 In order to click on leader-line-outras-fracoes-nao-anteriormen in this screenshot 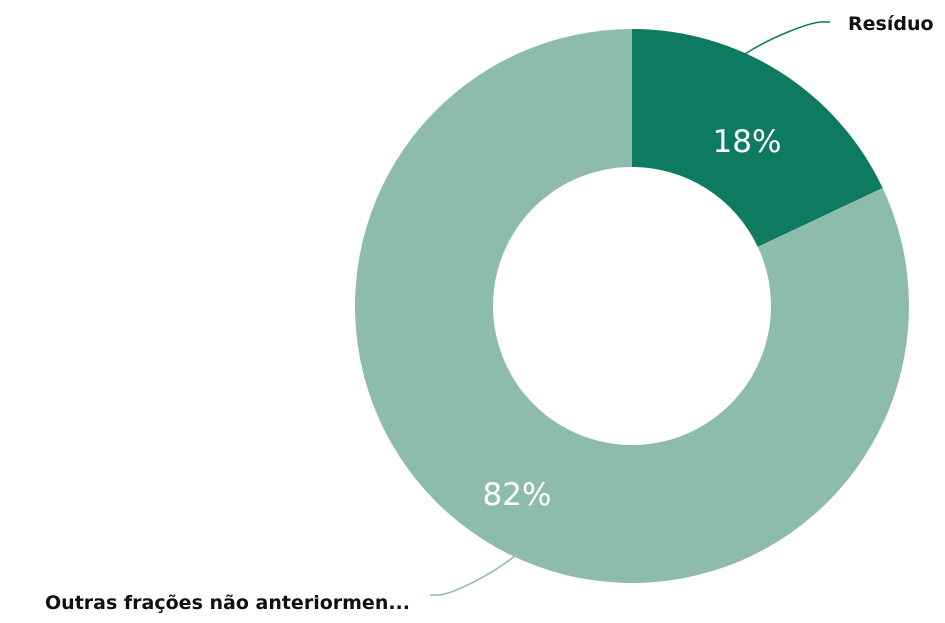, I will do `click(473, 575)`.